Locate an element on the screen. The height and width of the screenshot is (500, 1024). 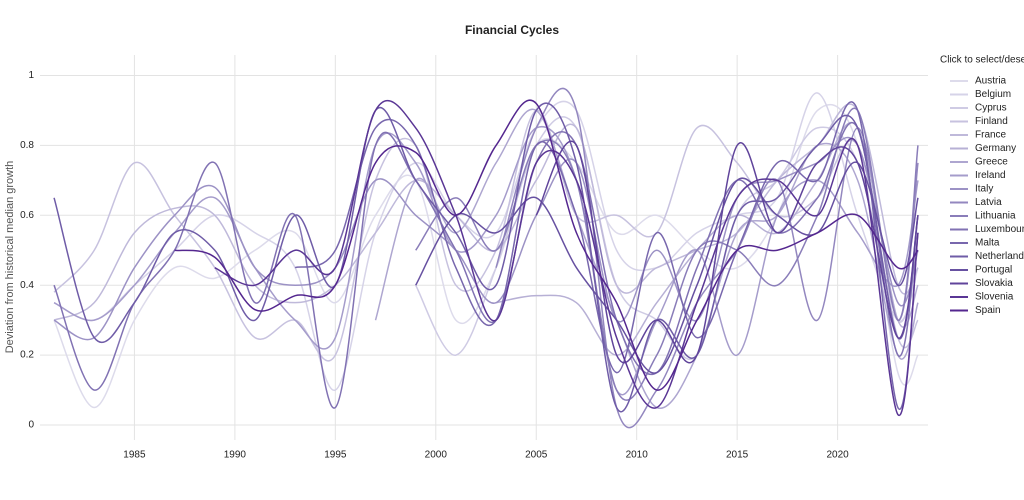
x-tick-label: 2020 is located at coordinates (837, 455).